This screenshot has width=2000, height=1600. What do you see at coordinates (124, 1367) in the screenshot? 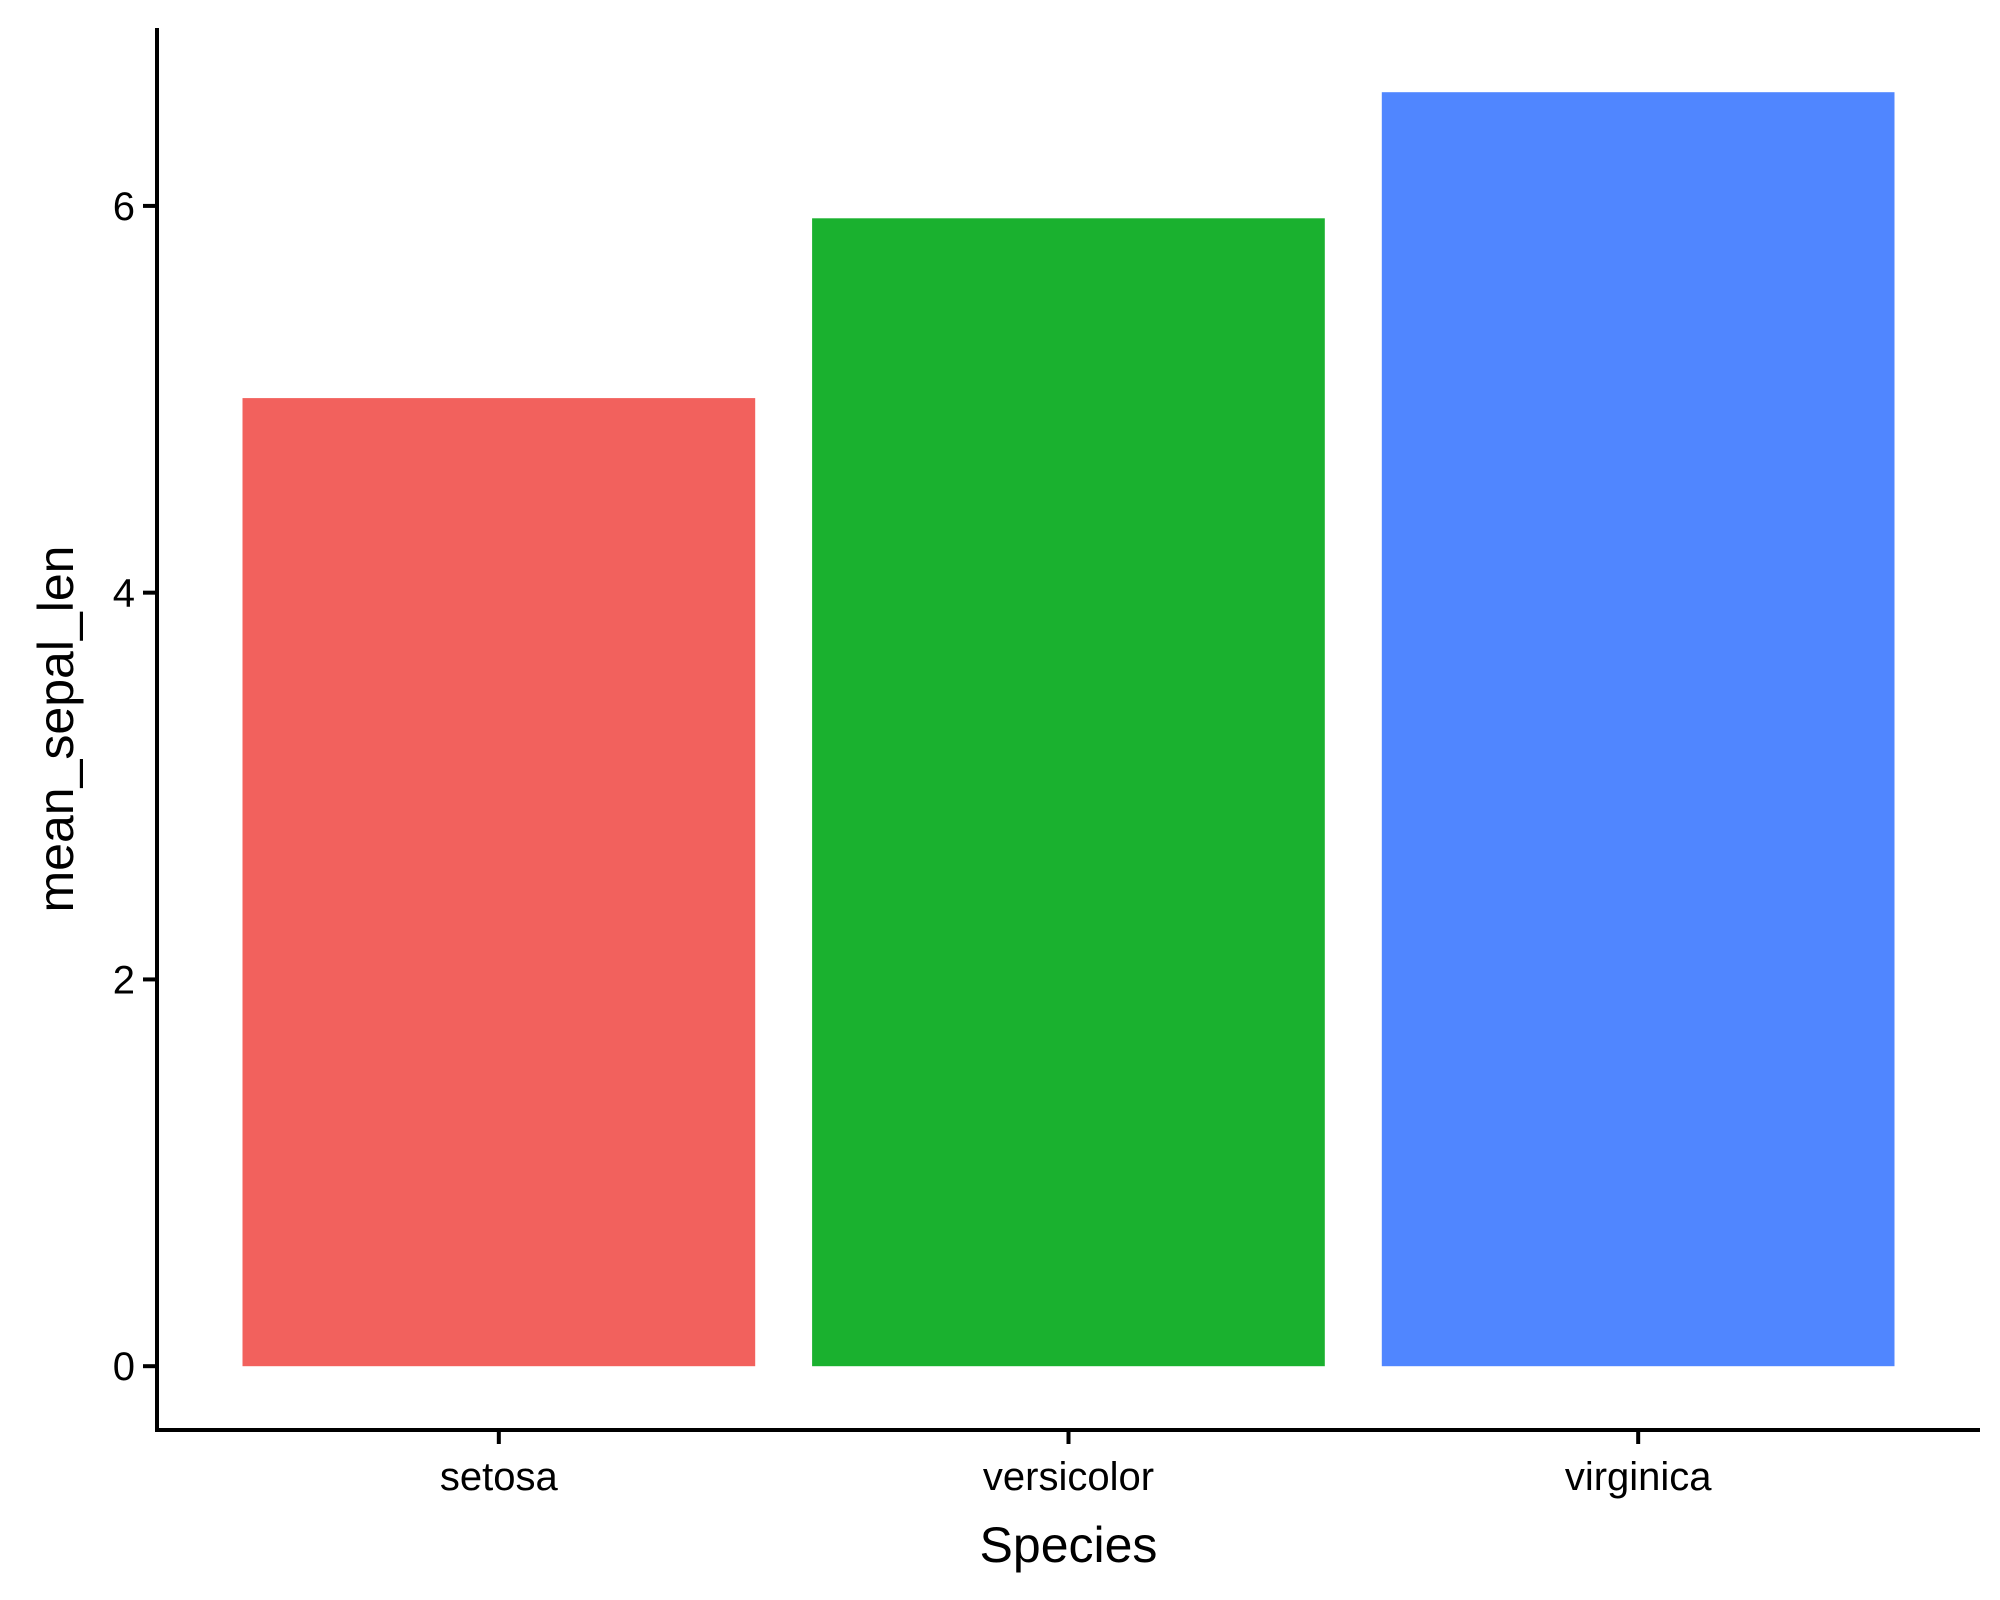
I see `y-tick-label: 0` at bounding box center [124, 1367].